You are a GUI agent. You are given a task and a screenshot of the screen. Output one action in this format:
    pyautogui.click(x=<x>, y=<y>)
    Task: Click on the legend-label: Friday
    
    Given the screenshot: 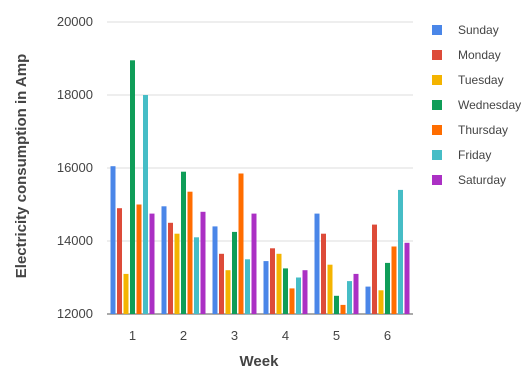 What is the action you would take?
    pyautogui.click(x=474, y=155)
    